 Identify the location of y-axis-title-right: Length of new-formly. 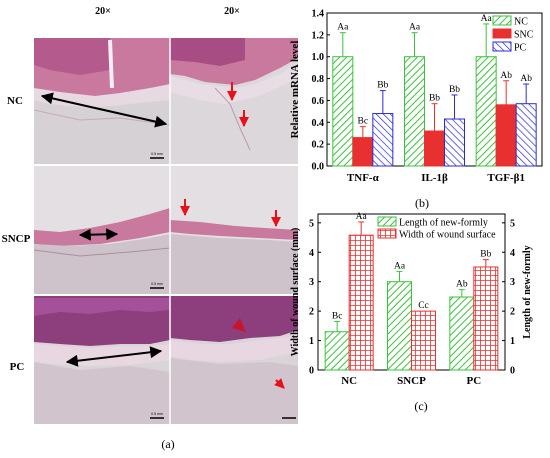
(527, 291).